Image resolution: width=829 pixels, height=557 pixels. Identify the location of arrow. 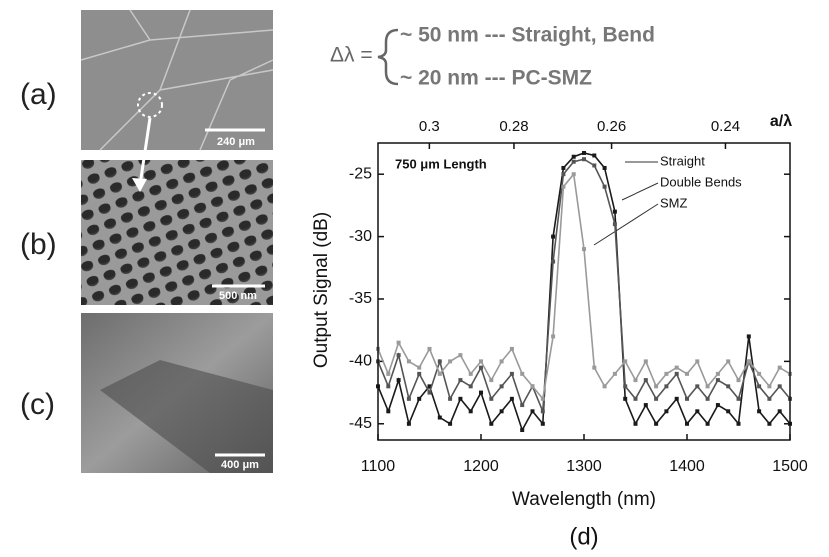
(145, 151).